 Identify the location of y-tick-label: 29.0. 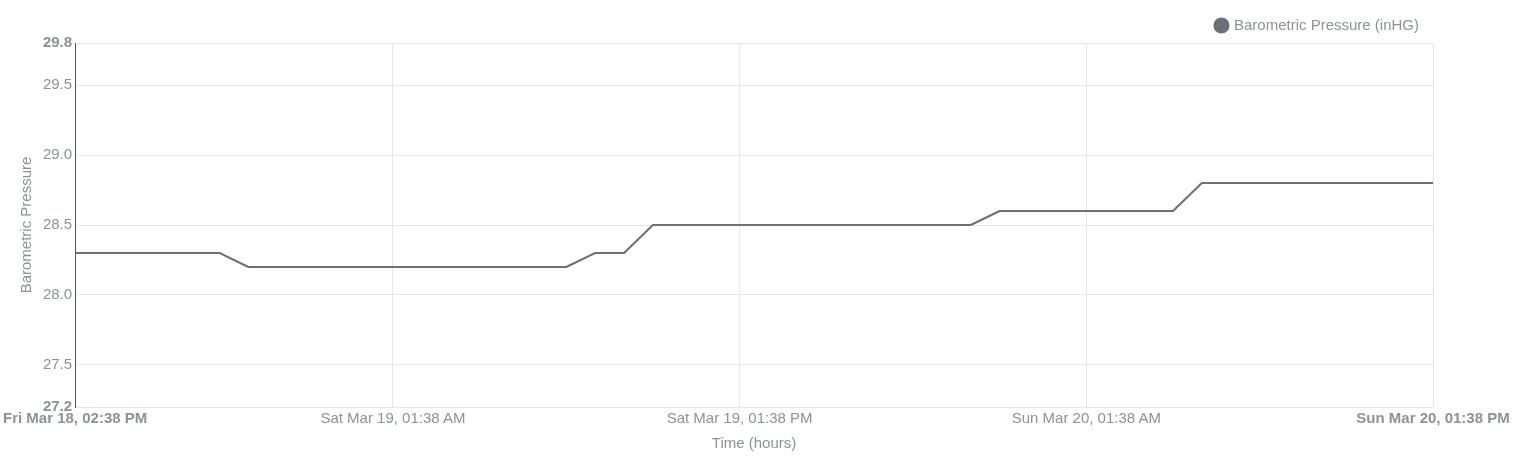
(57, 154).